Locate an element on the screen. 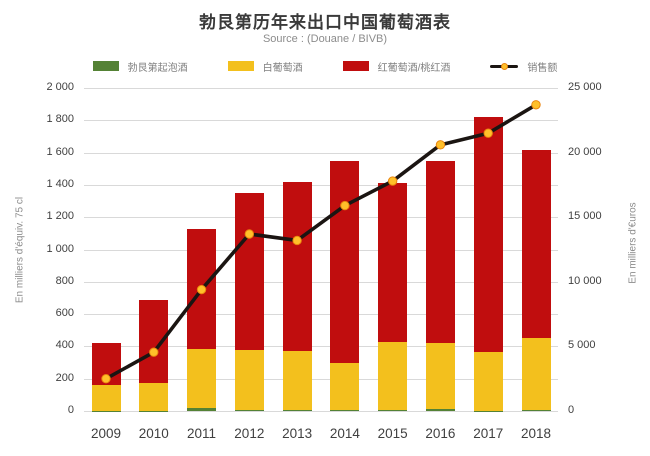 This screenshot has height=456, width=650. legend-item: 白葡萄酒 is located at coordinates (265, 66).